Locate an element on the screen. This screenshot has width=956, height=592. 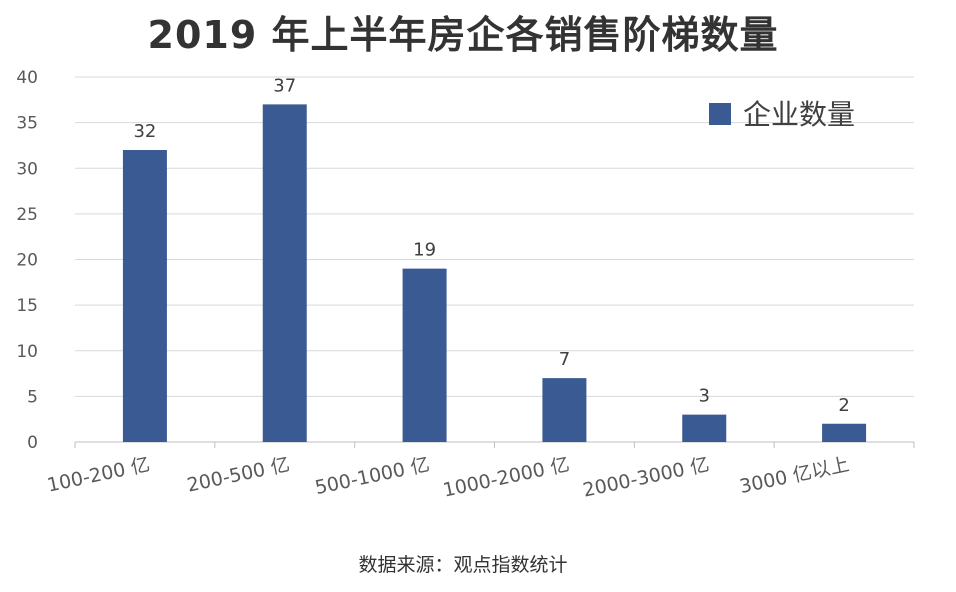
y-tick-label: 35 is located at coordinates (27, 124).